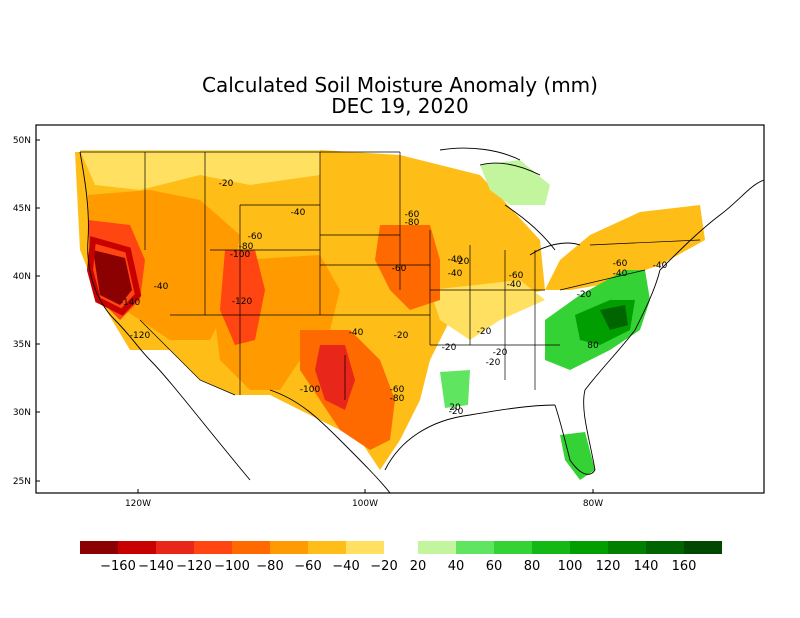 This screenshot has height=618, width=800. What do you see at coordinates (22, 345) in the screenshot?
I see `lat-tick-label: 35N` at bounding box center [22, 345].